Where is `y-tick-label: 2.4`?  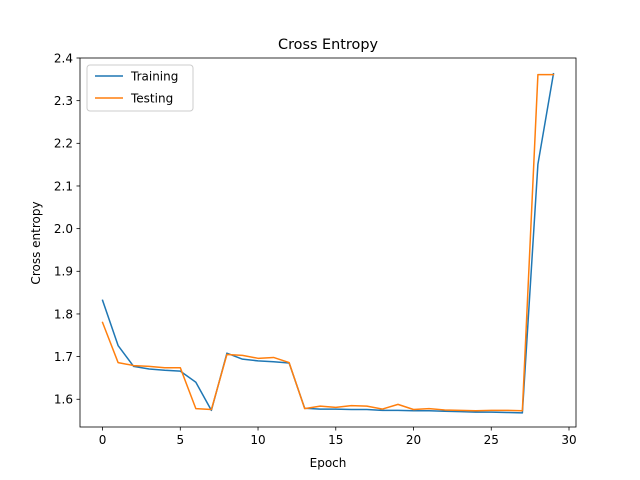
y-tick-label: 2.4 is located at coordinates (63, 58).